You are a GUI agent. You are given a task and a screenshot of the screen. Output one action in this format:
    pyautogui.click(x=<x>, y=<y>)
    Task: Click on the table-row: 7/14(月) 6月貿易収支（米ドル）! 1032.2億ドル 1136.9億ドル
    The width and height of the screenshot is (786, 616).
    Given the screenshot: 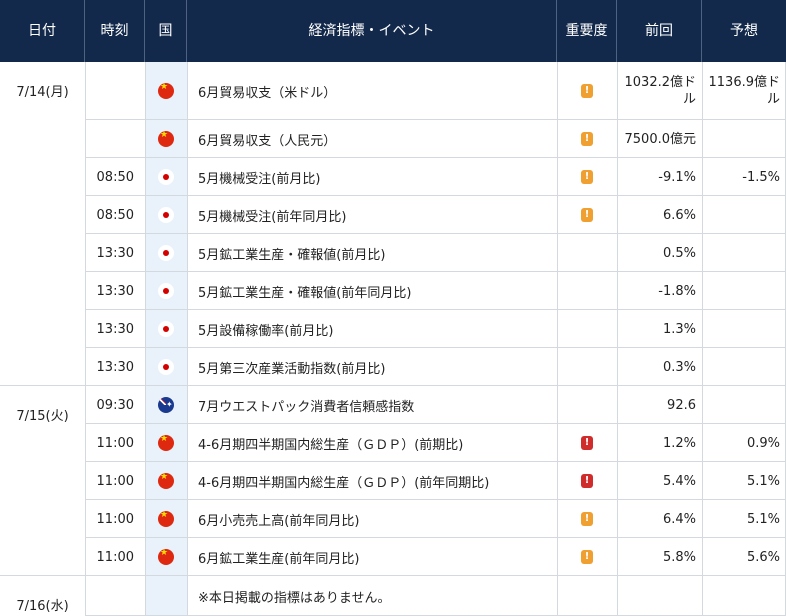 What is the action you would take?
    pyautogui.click(x=393, y=91)
    